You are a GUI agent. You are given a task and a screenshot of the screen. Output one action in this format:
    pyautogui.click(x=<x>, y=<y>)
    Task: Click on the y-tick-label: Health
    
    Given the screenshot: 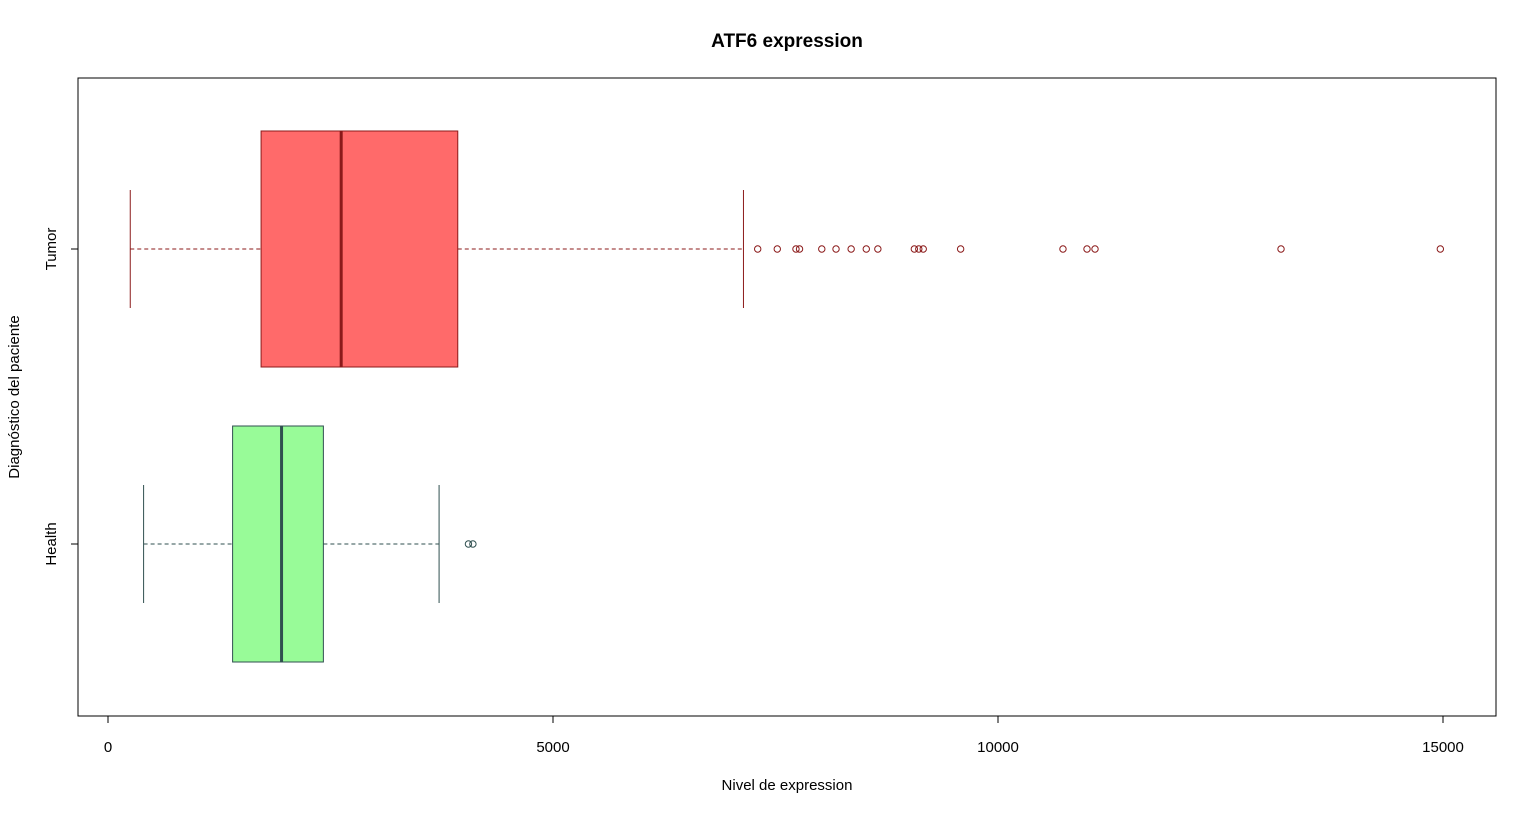 What is the action you would take?
    pyautogui.click(x=51, y=543)
    